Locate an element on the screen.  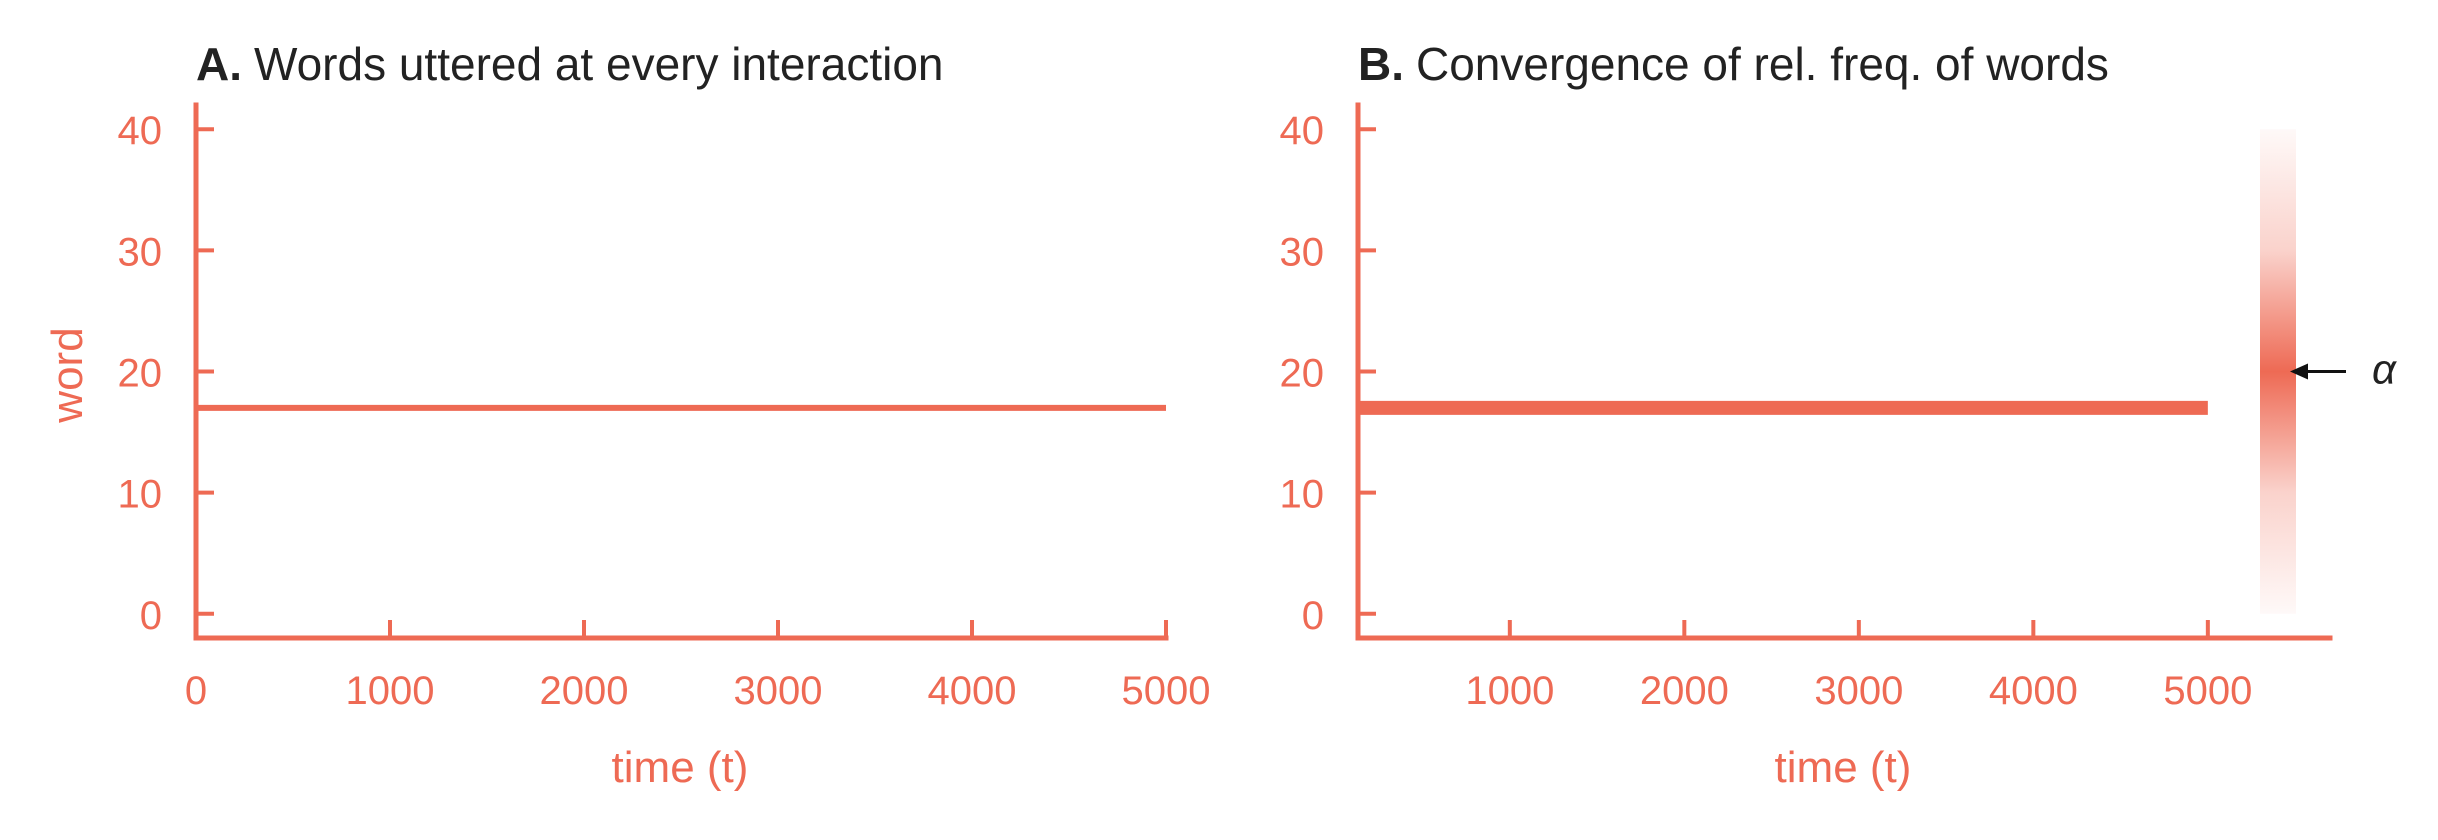
panel-b-y-tick-label: 10 is located at coordinates (1302, 495).